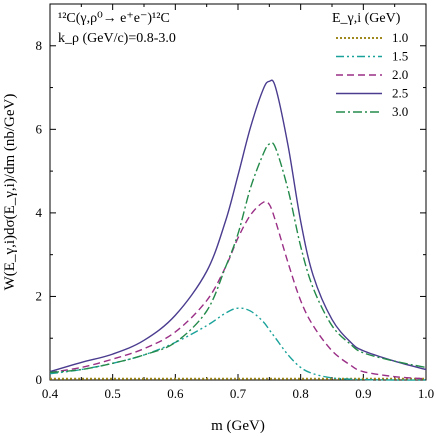  Describe the element at coordinates (114, 18) in the screenshot. I see `annotation-reaction: ¹²C(γ,ρ⁰→ e⁺e⁻)¹²C` at that location.